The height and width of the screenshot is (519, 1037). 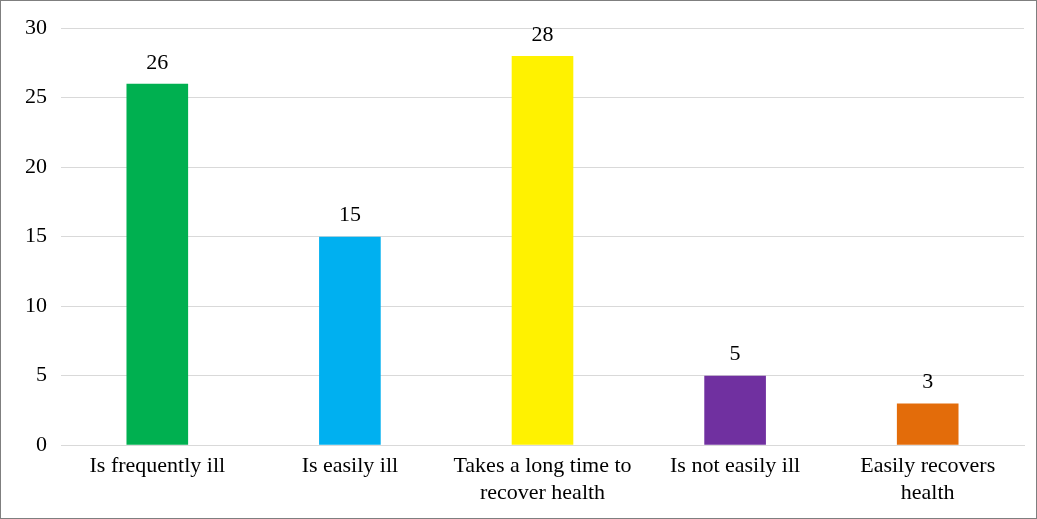 What do you see at coordinates (735, 353) in the screenshot?
I see `data-label: 5` at bounding box center [735, 353].